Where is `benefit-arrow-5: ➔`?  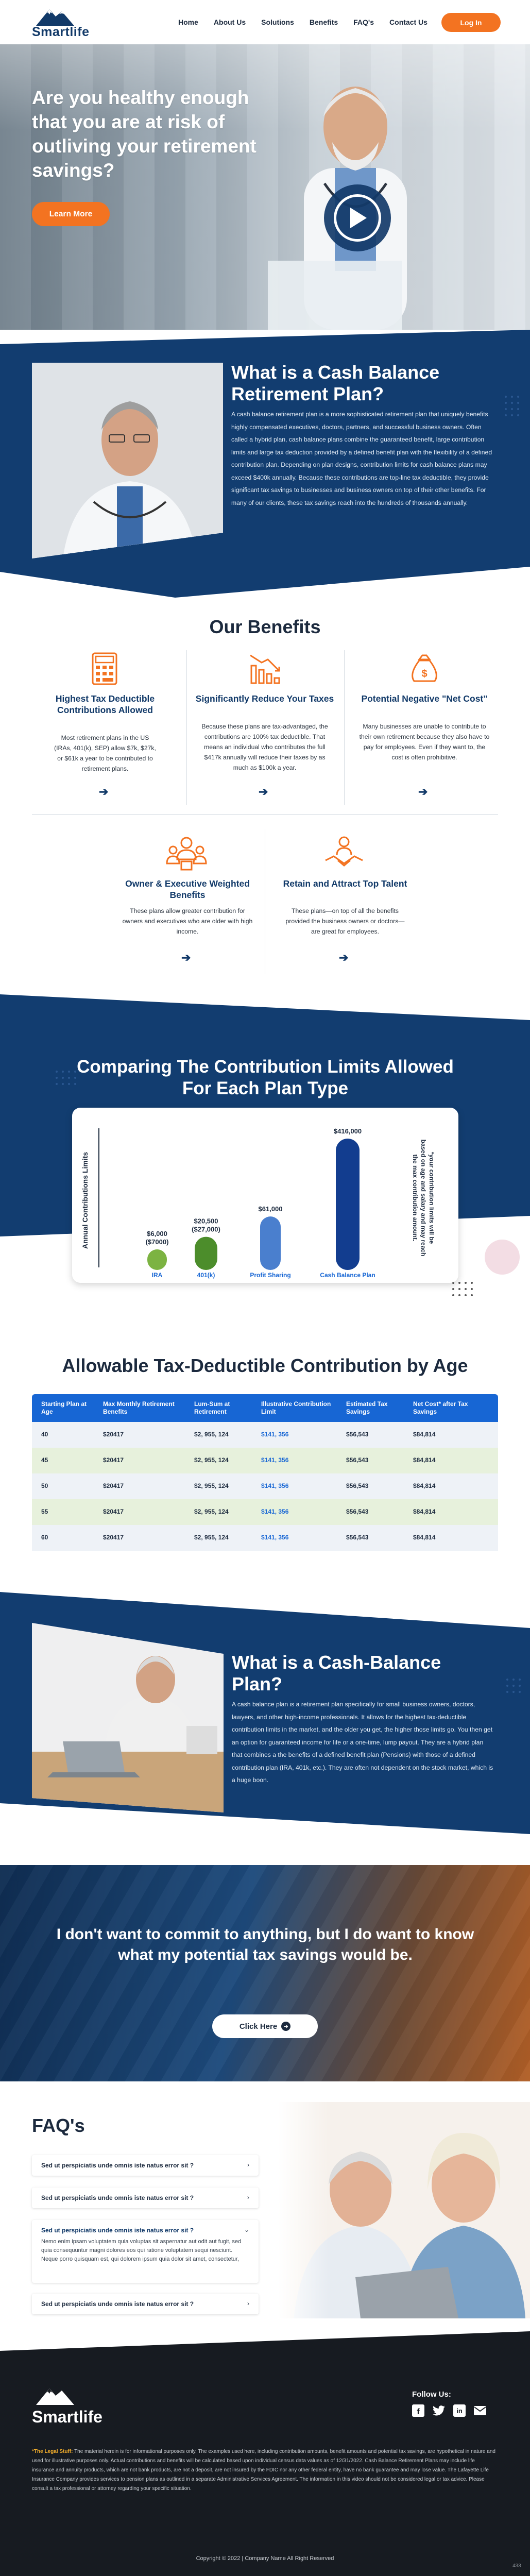 benefit-arrow-5: ➔ is located at coordinates (344, 957).